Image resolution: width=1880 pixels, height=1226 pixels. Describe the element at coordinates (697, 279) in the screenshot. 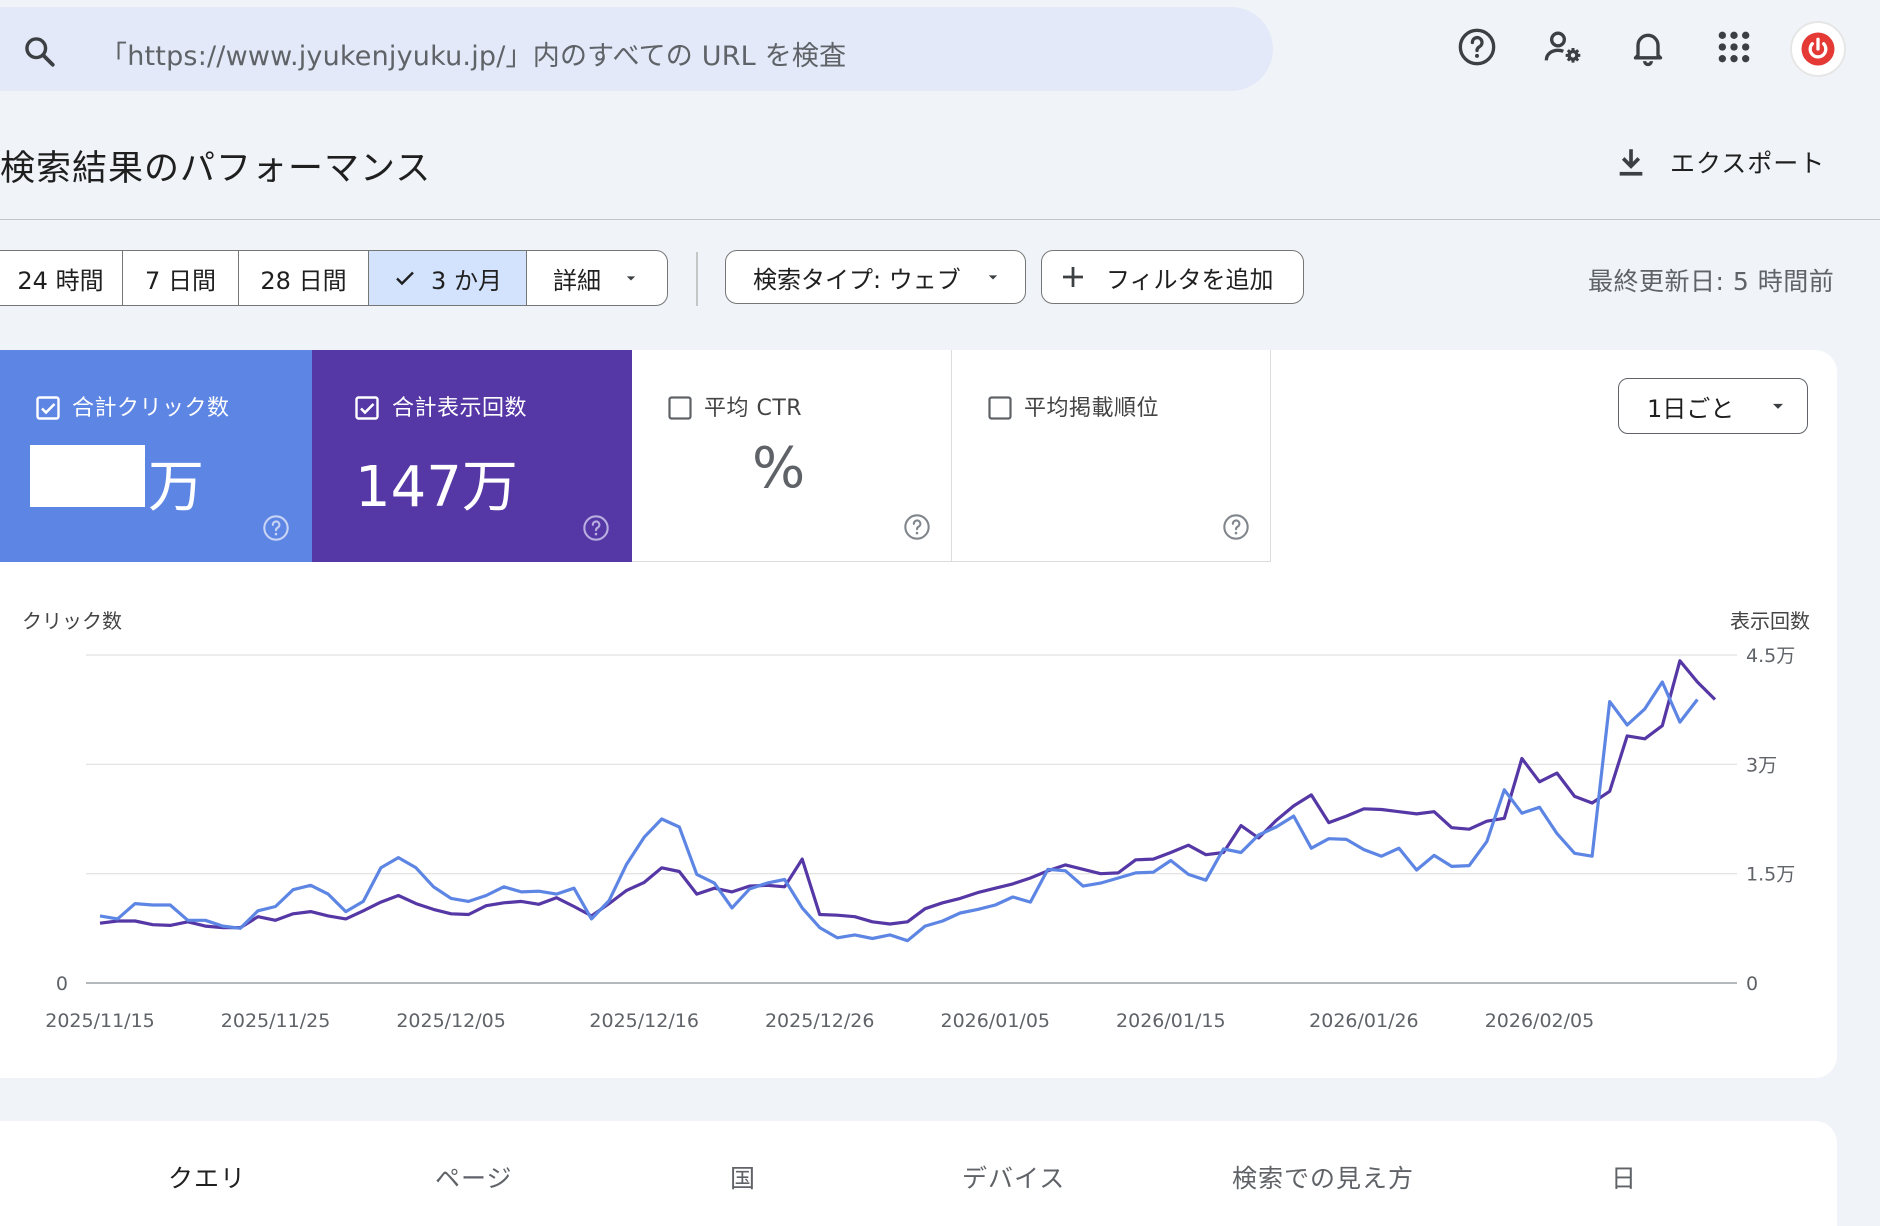

I see `toolbar-divider` at that location.